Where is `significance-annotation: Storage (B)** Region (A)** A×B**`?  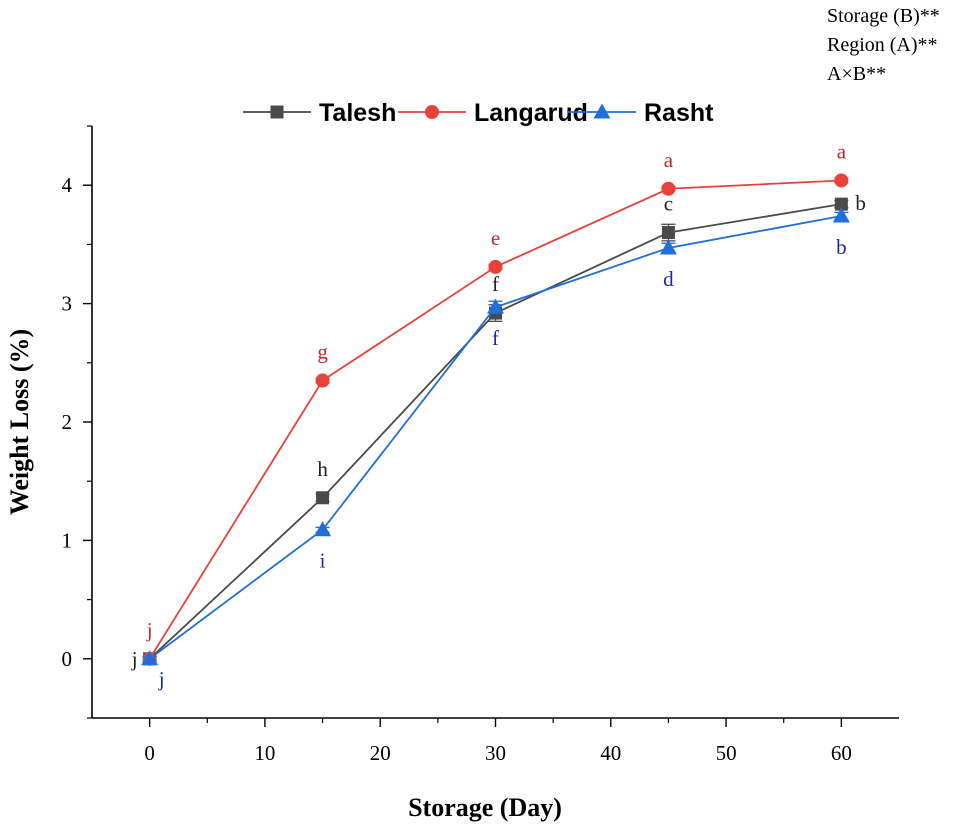 significance-annotation: Storage (B)** Region (A)** A×B** is located at coordinates (883, 45).